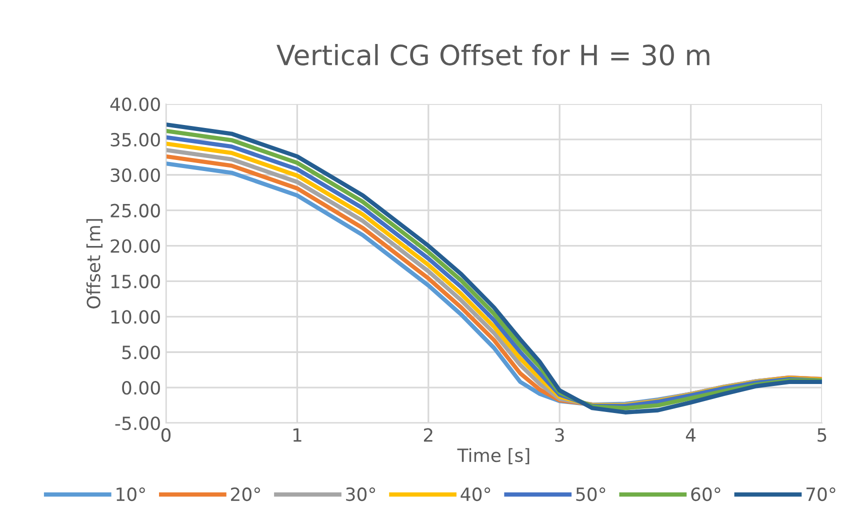  Describe the element at coordinates (141, 388) in the screenshot. I see `y-tick-label: 0.00` at that location.